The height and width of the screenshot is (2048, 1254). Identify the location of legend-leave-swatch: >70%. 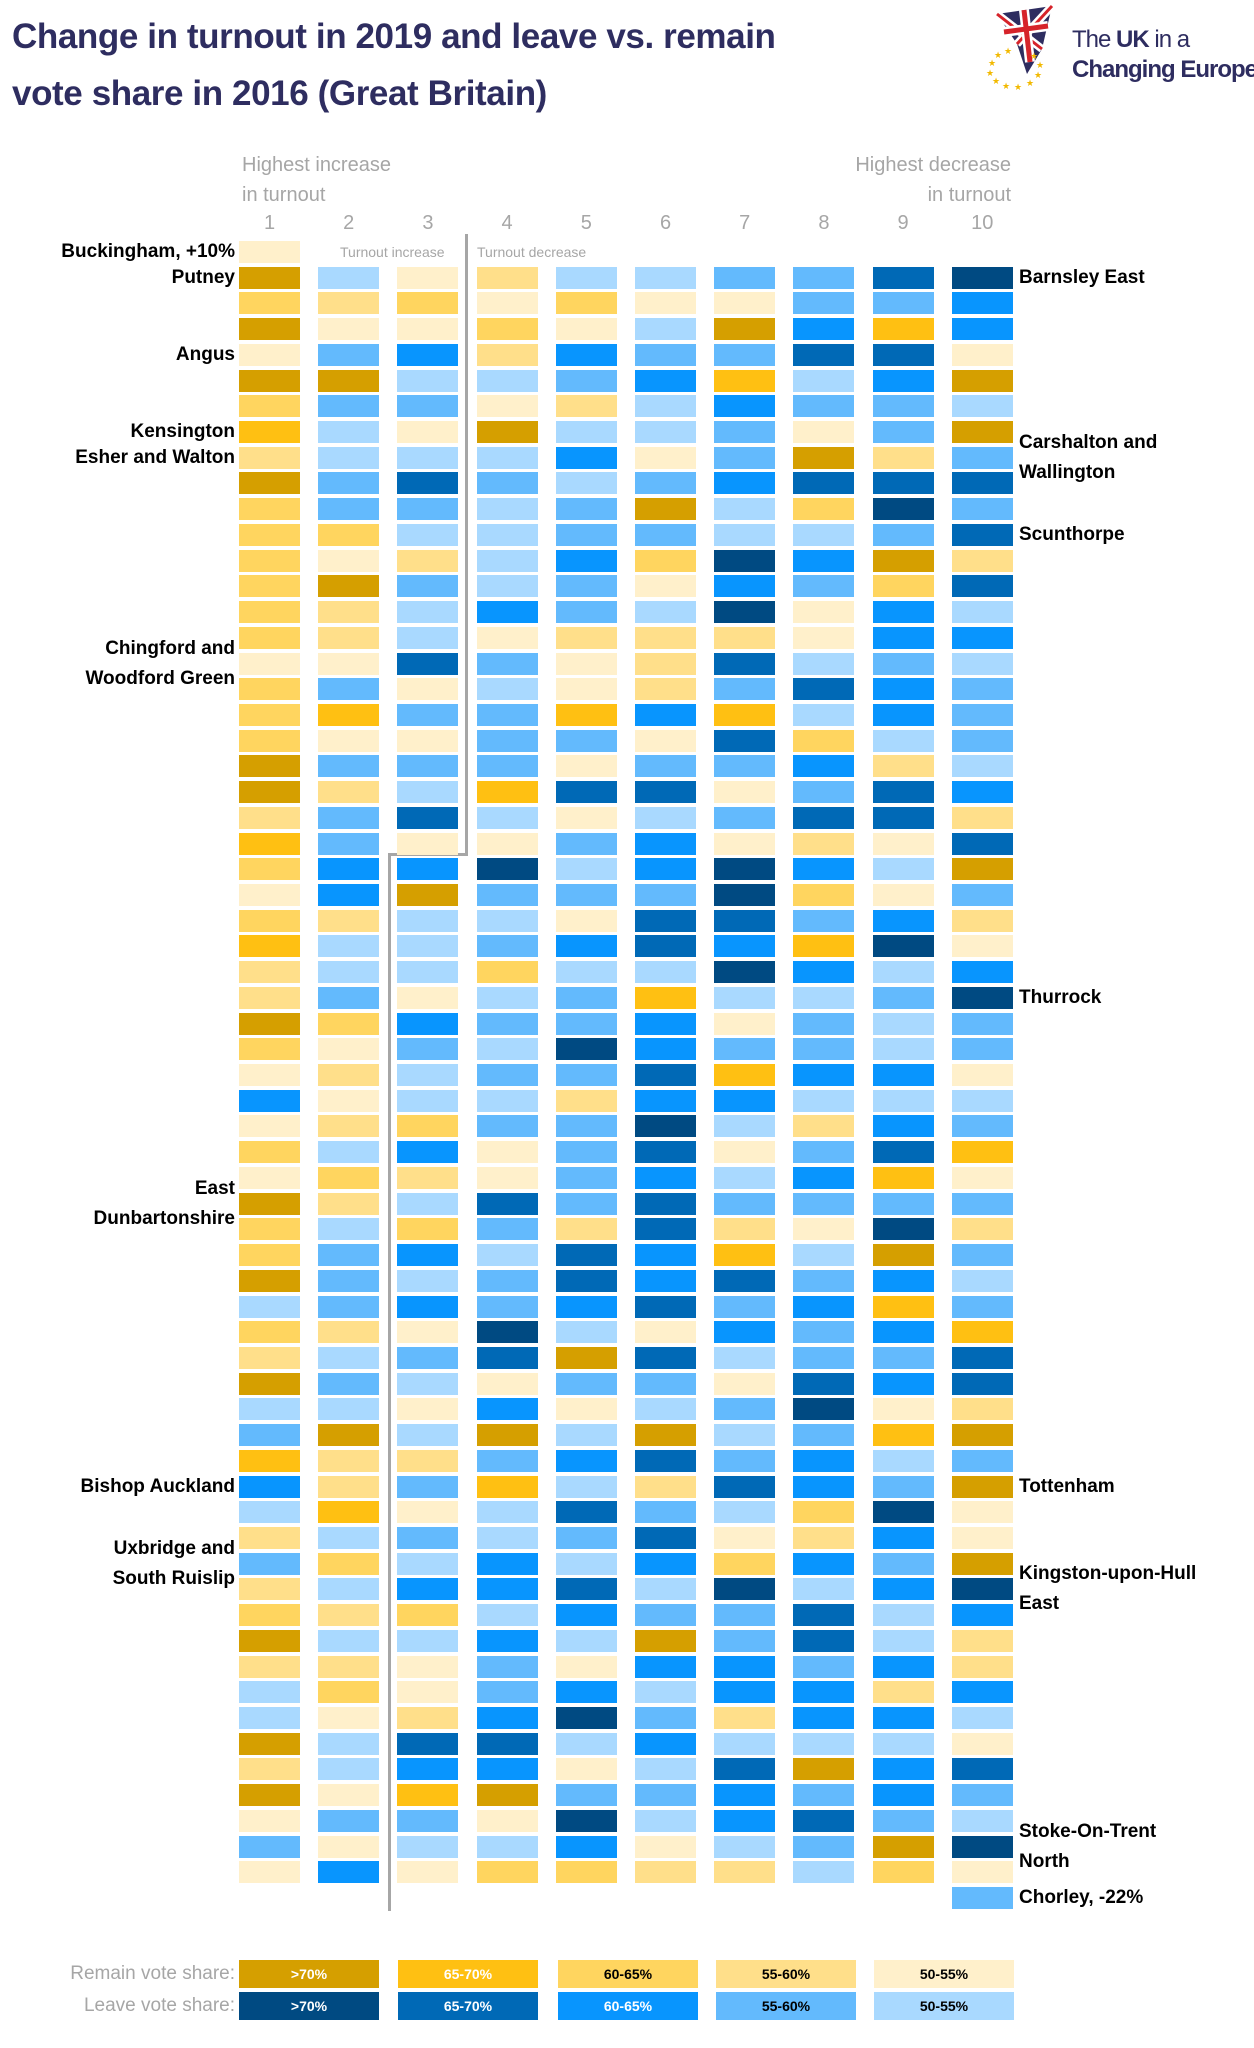
(309, 2006).